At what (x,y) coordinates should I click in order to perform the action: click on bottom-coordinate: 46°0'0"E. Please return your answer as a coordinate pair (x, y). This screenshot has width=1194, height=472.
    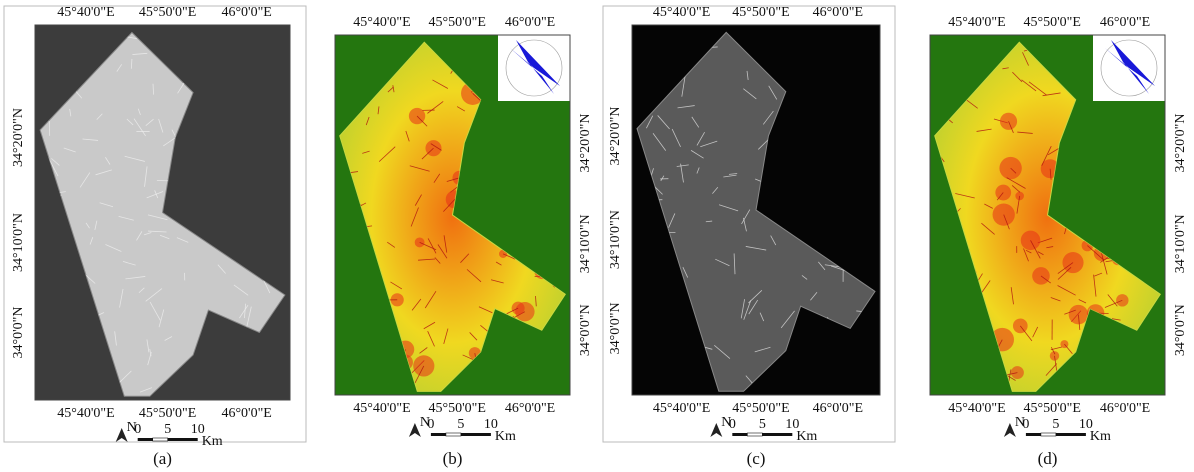
    Looking at the image, I should click on (1125, 408).